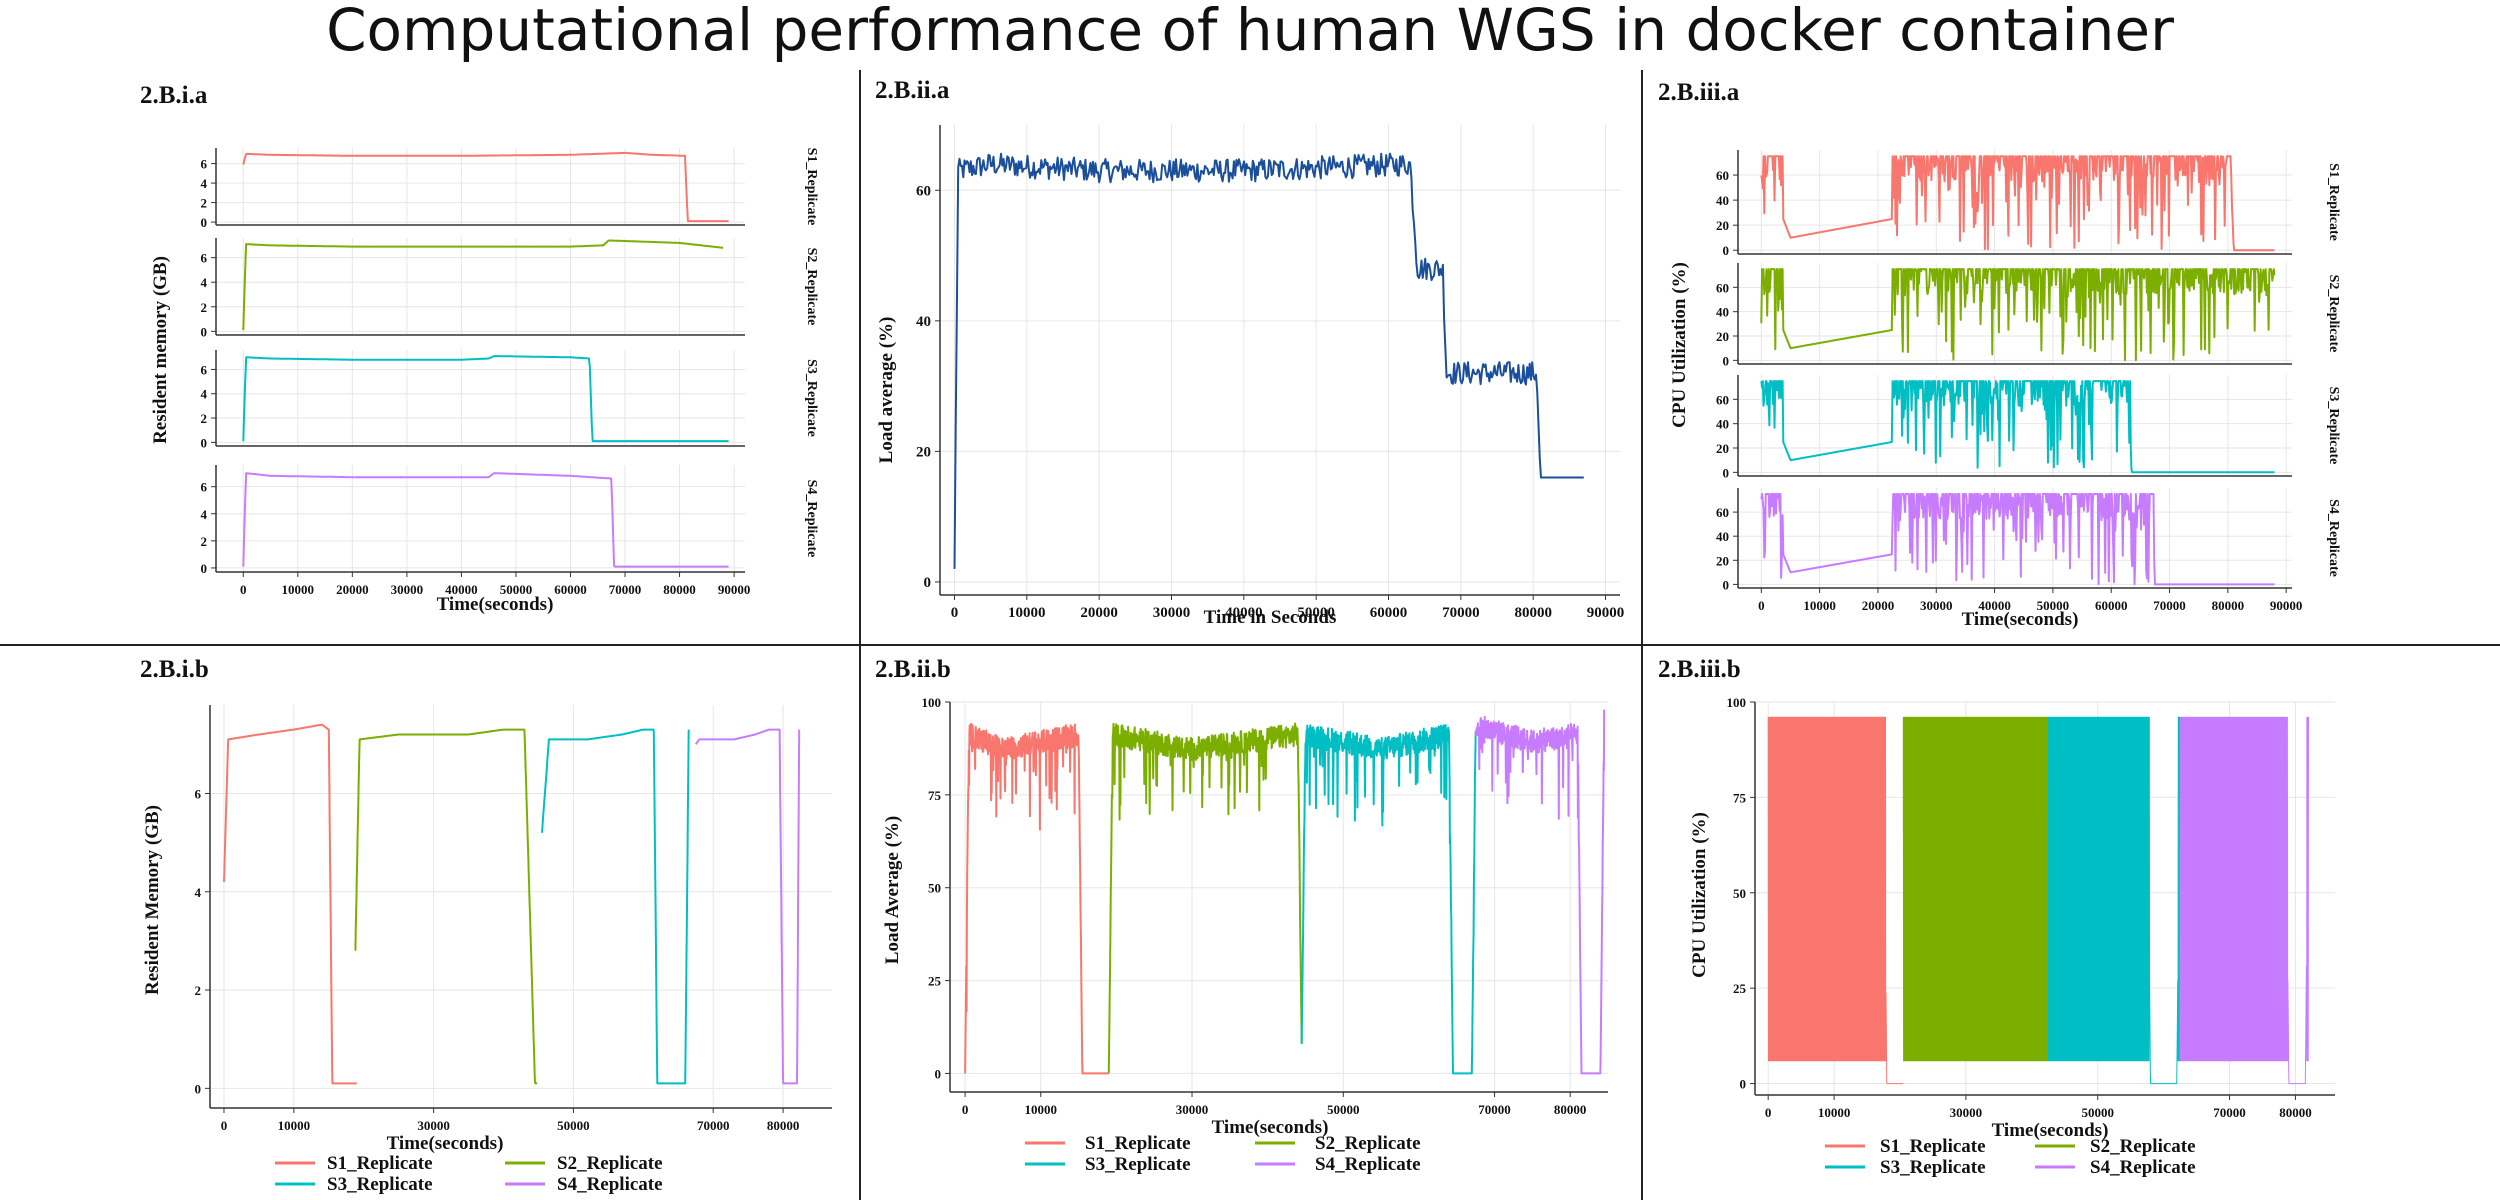  Describe the element at coordinates (1699, 895) in the screenshot. I see `y-axis-label-biiib: CPU Utilization (%)` at that location.